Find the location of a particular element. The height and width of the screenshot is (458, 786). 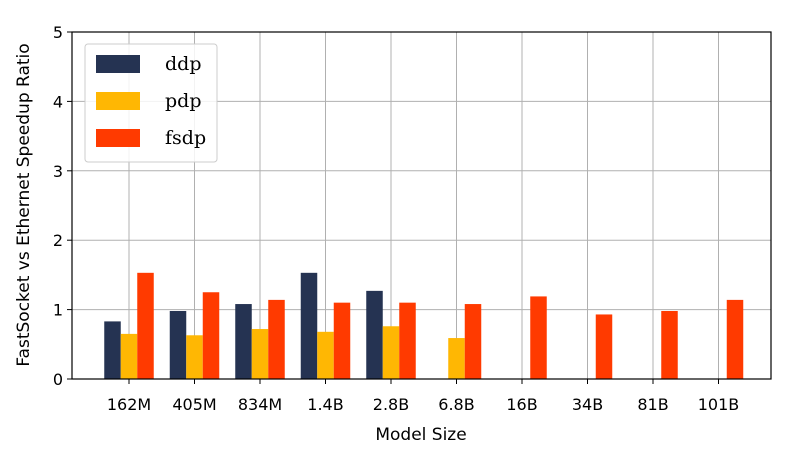

bar-pdp-1.4B is located at coordinates (325, 355).